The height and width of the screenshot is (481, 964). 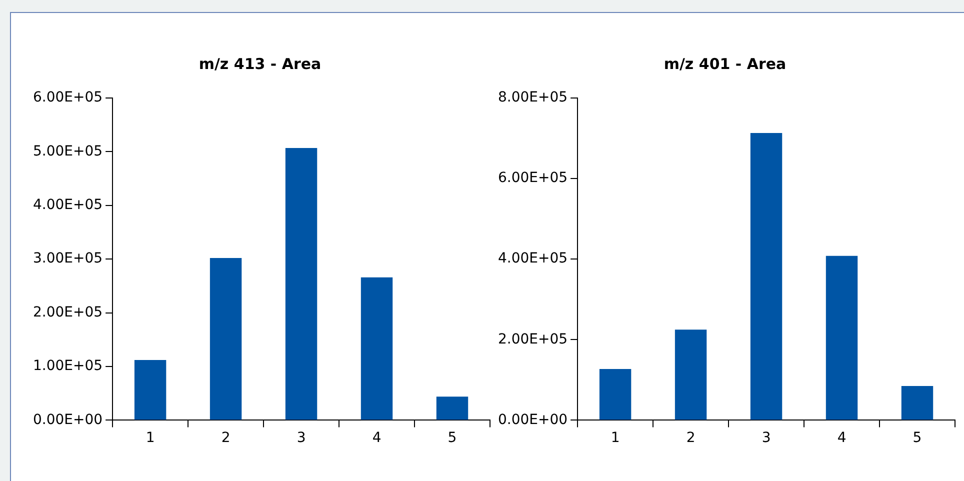 I want to click on chart-title: m/z 401 - Area, so click(x=725, y=63).